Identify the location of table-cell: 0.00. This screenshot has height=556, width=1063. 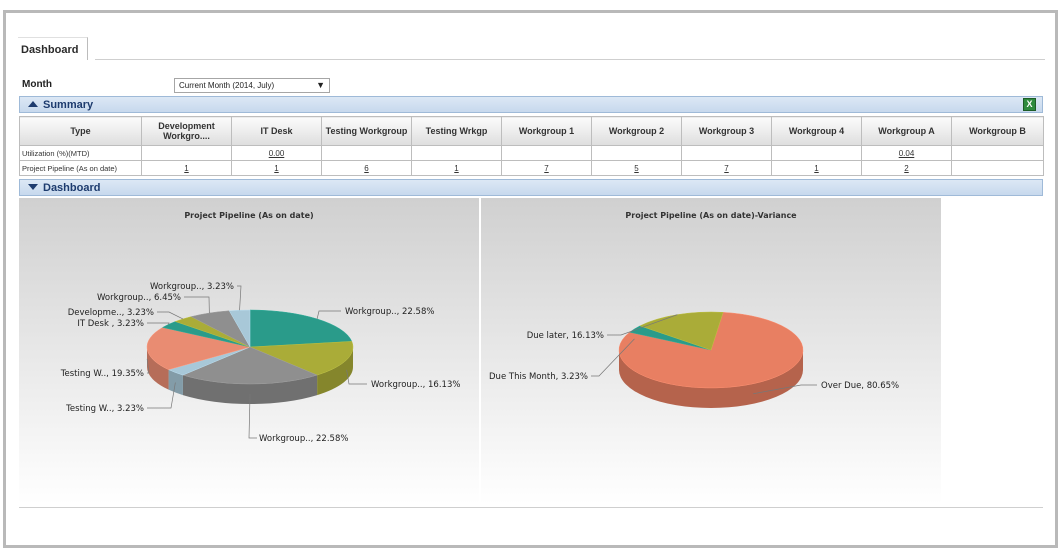
(276, 153).